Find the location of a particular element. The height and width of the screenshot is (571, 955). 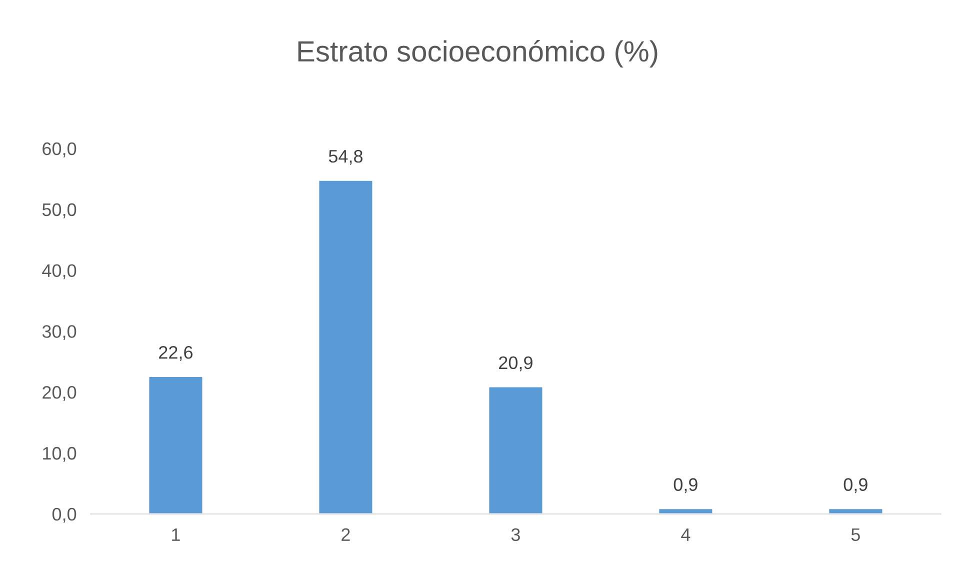

x-tick-label: 3 is located at coordinates (515, 535).